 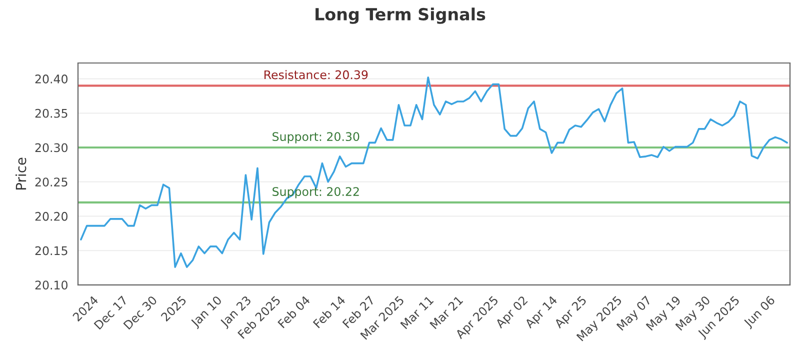 What do you see at coordinates (316, 138) in the screenshot?
I see `ref-line-label: Support: 20.30` at bounding box center [316, 138].